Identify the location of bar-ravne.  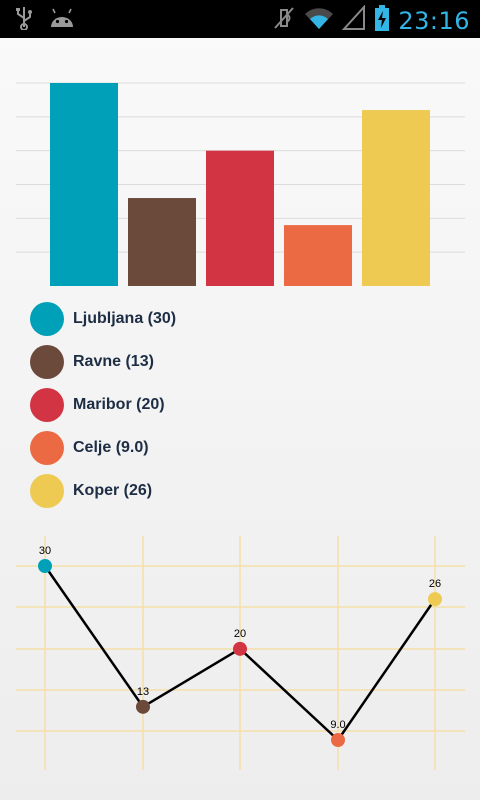
(162, 242).